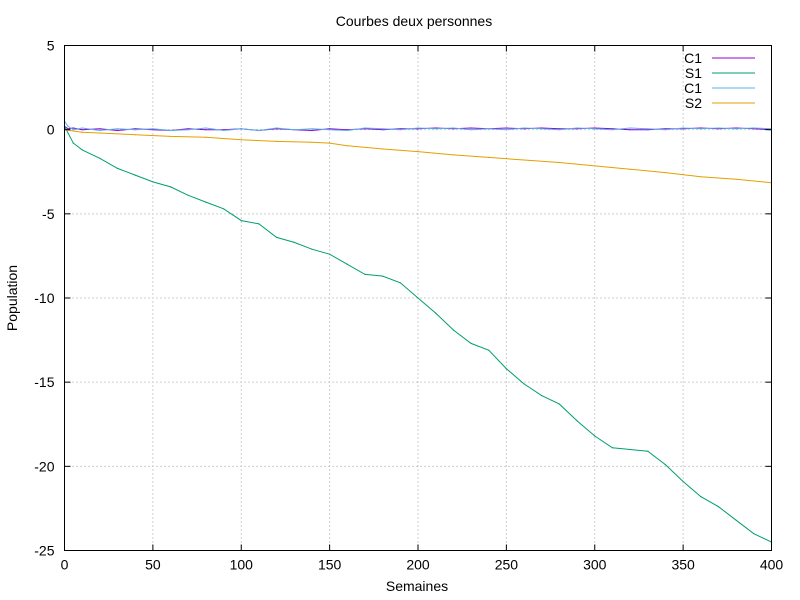  What do you see at coordinates (414, 21) in the screenshot?
I see `chart-title: Courbes deux personnes` at bounding box center [414, 21].